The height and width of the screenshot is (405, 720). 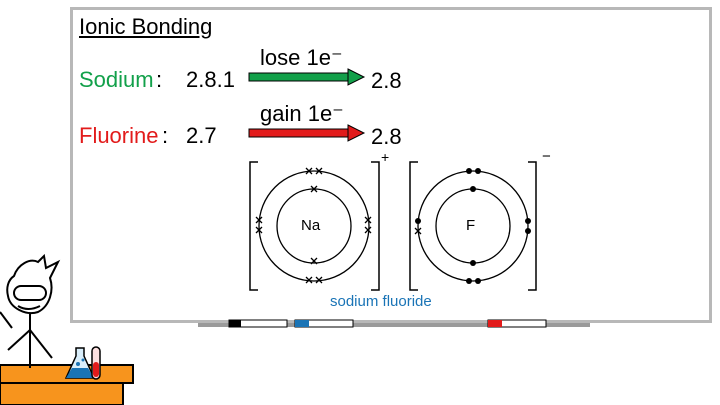 What do you see at coordinates (30, 310) in the screenshot?
I see `stick-figure-scientist` at bounding box center [30, 310].